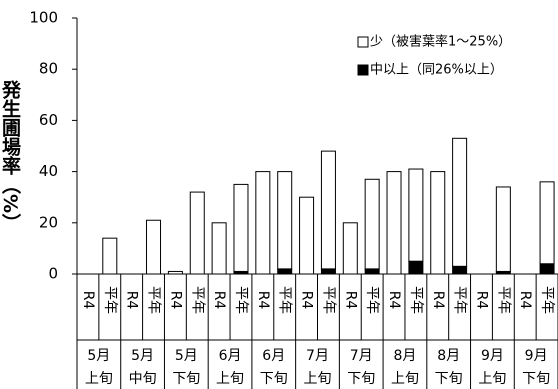 Image resolution: width=558 pixels, height=389 pixels. I want to click on group-part: 中旬, so click(143, 379).